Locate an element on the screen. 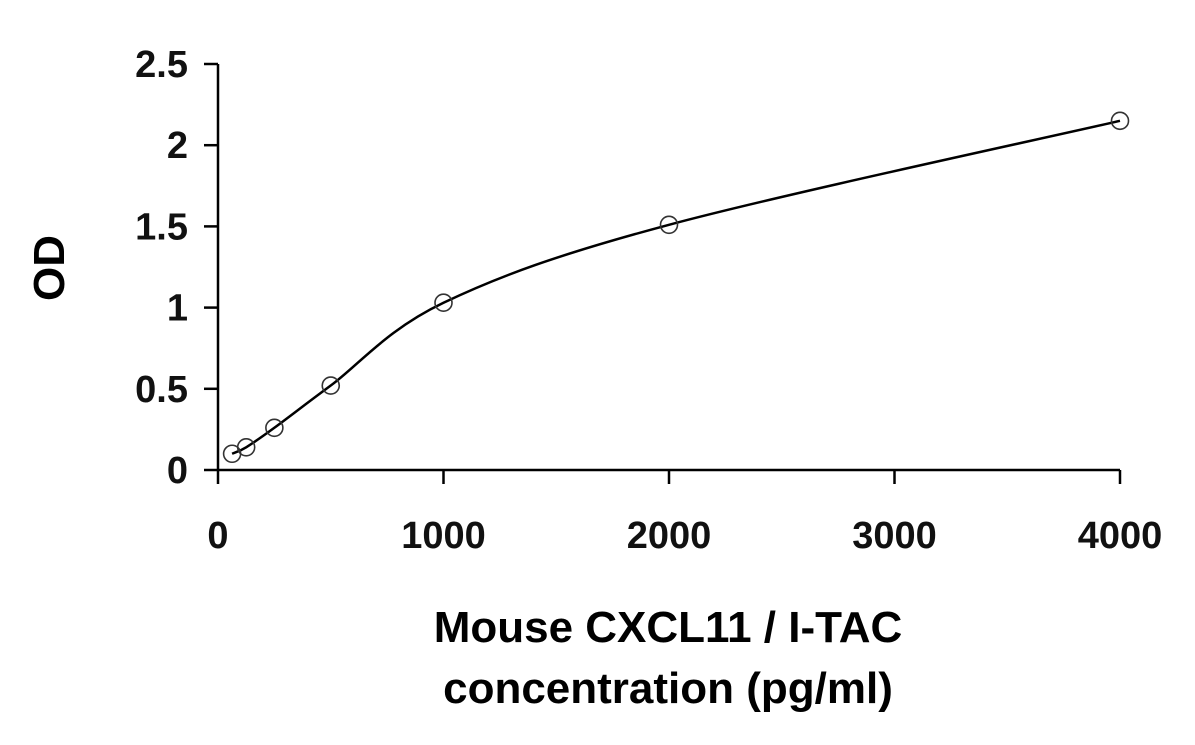 The height and width of the screenshot is (745, 1195). x-axis-title-line-2: concentration (pg/ml) is located at coordinates (668, 688).